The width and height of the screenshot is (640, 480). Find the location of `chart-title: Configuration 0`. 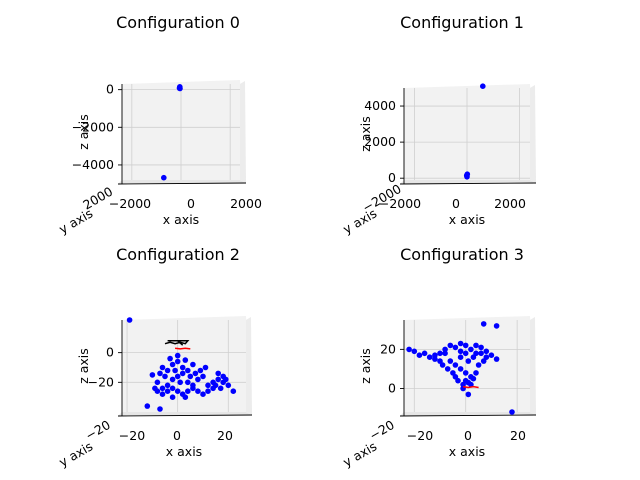

chart-title: Configuration 0 is located at coordinates (178, 22).